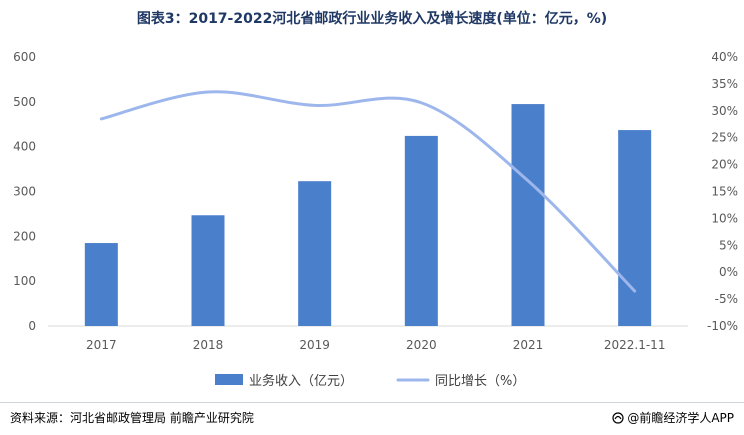 This screenshot has width=744, height=435. What do you see at coordinates (32, 326) in the screenshot?
I see `left-tick-label: 0` at bounding box center [32, 326].